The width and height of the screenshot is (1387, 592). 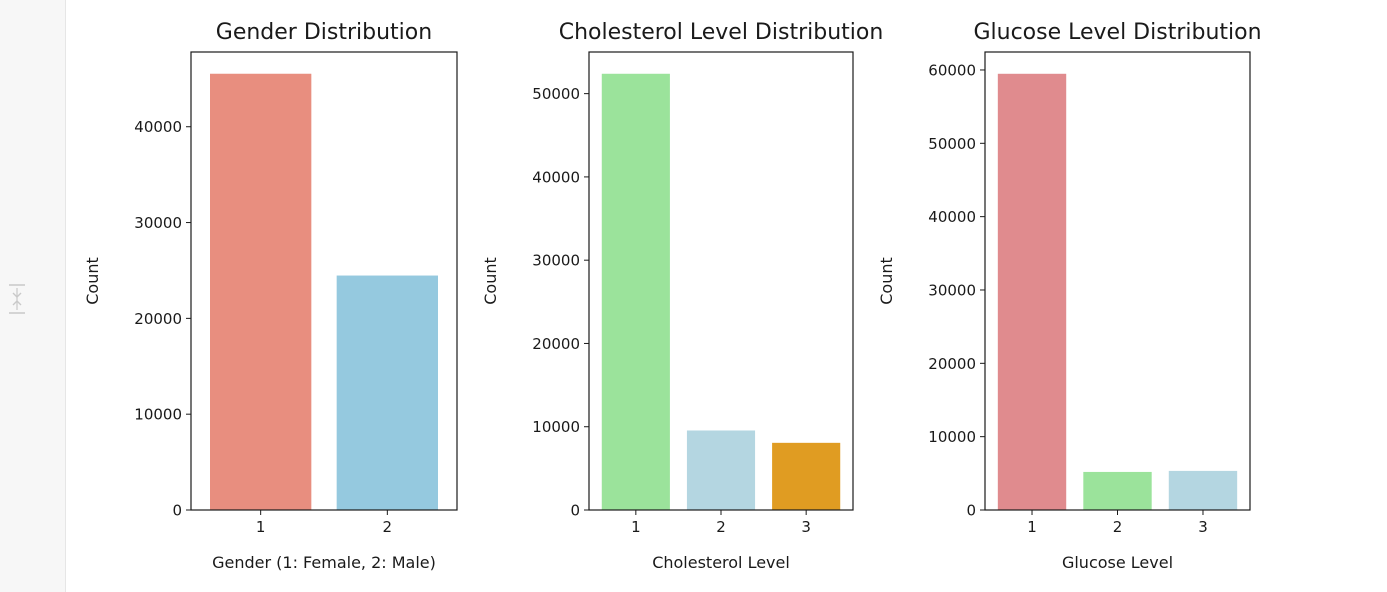 I want to click on y-tick-label: 60000, so click(x=952, y=70).